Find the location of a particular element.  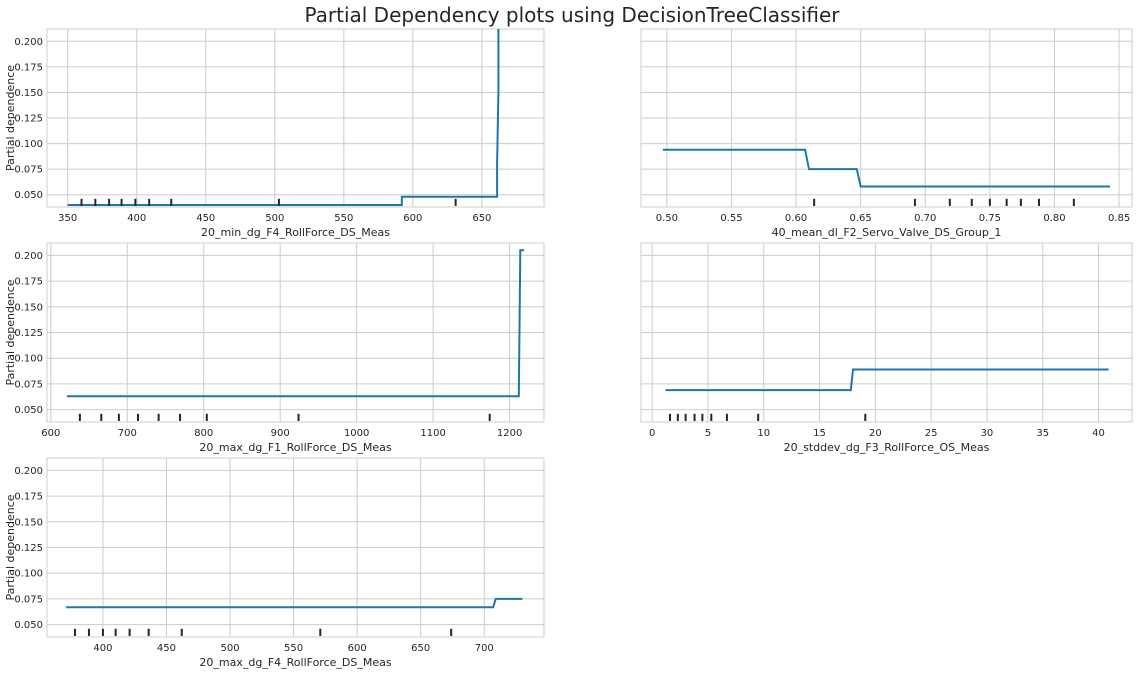

x-tick-label: 0.70 is located at coordinates (925, 218).